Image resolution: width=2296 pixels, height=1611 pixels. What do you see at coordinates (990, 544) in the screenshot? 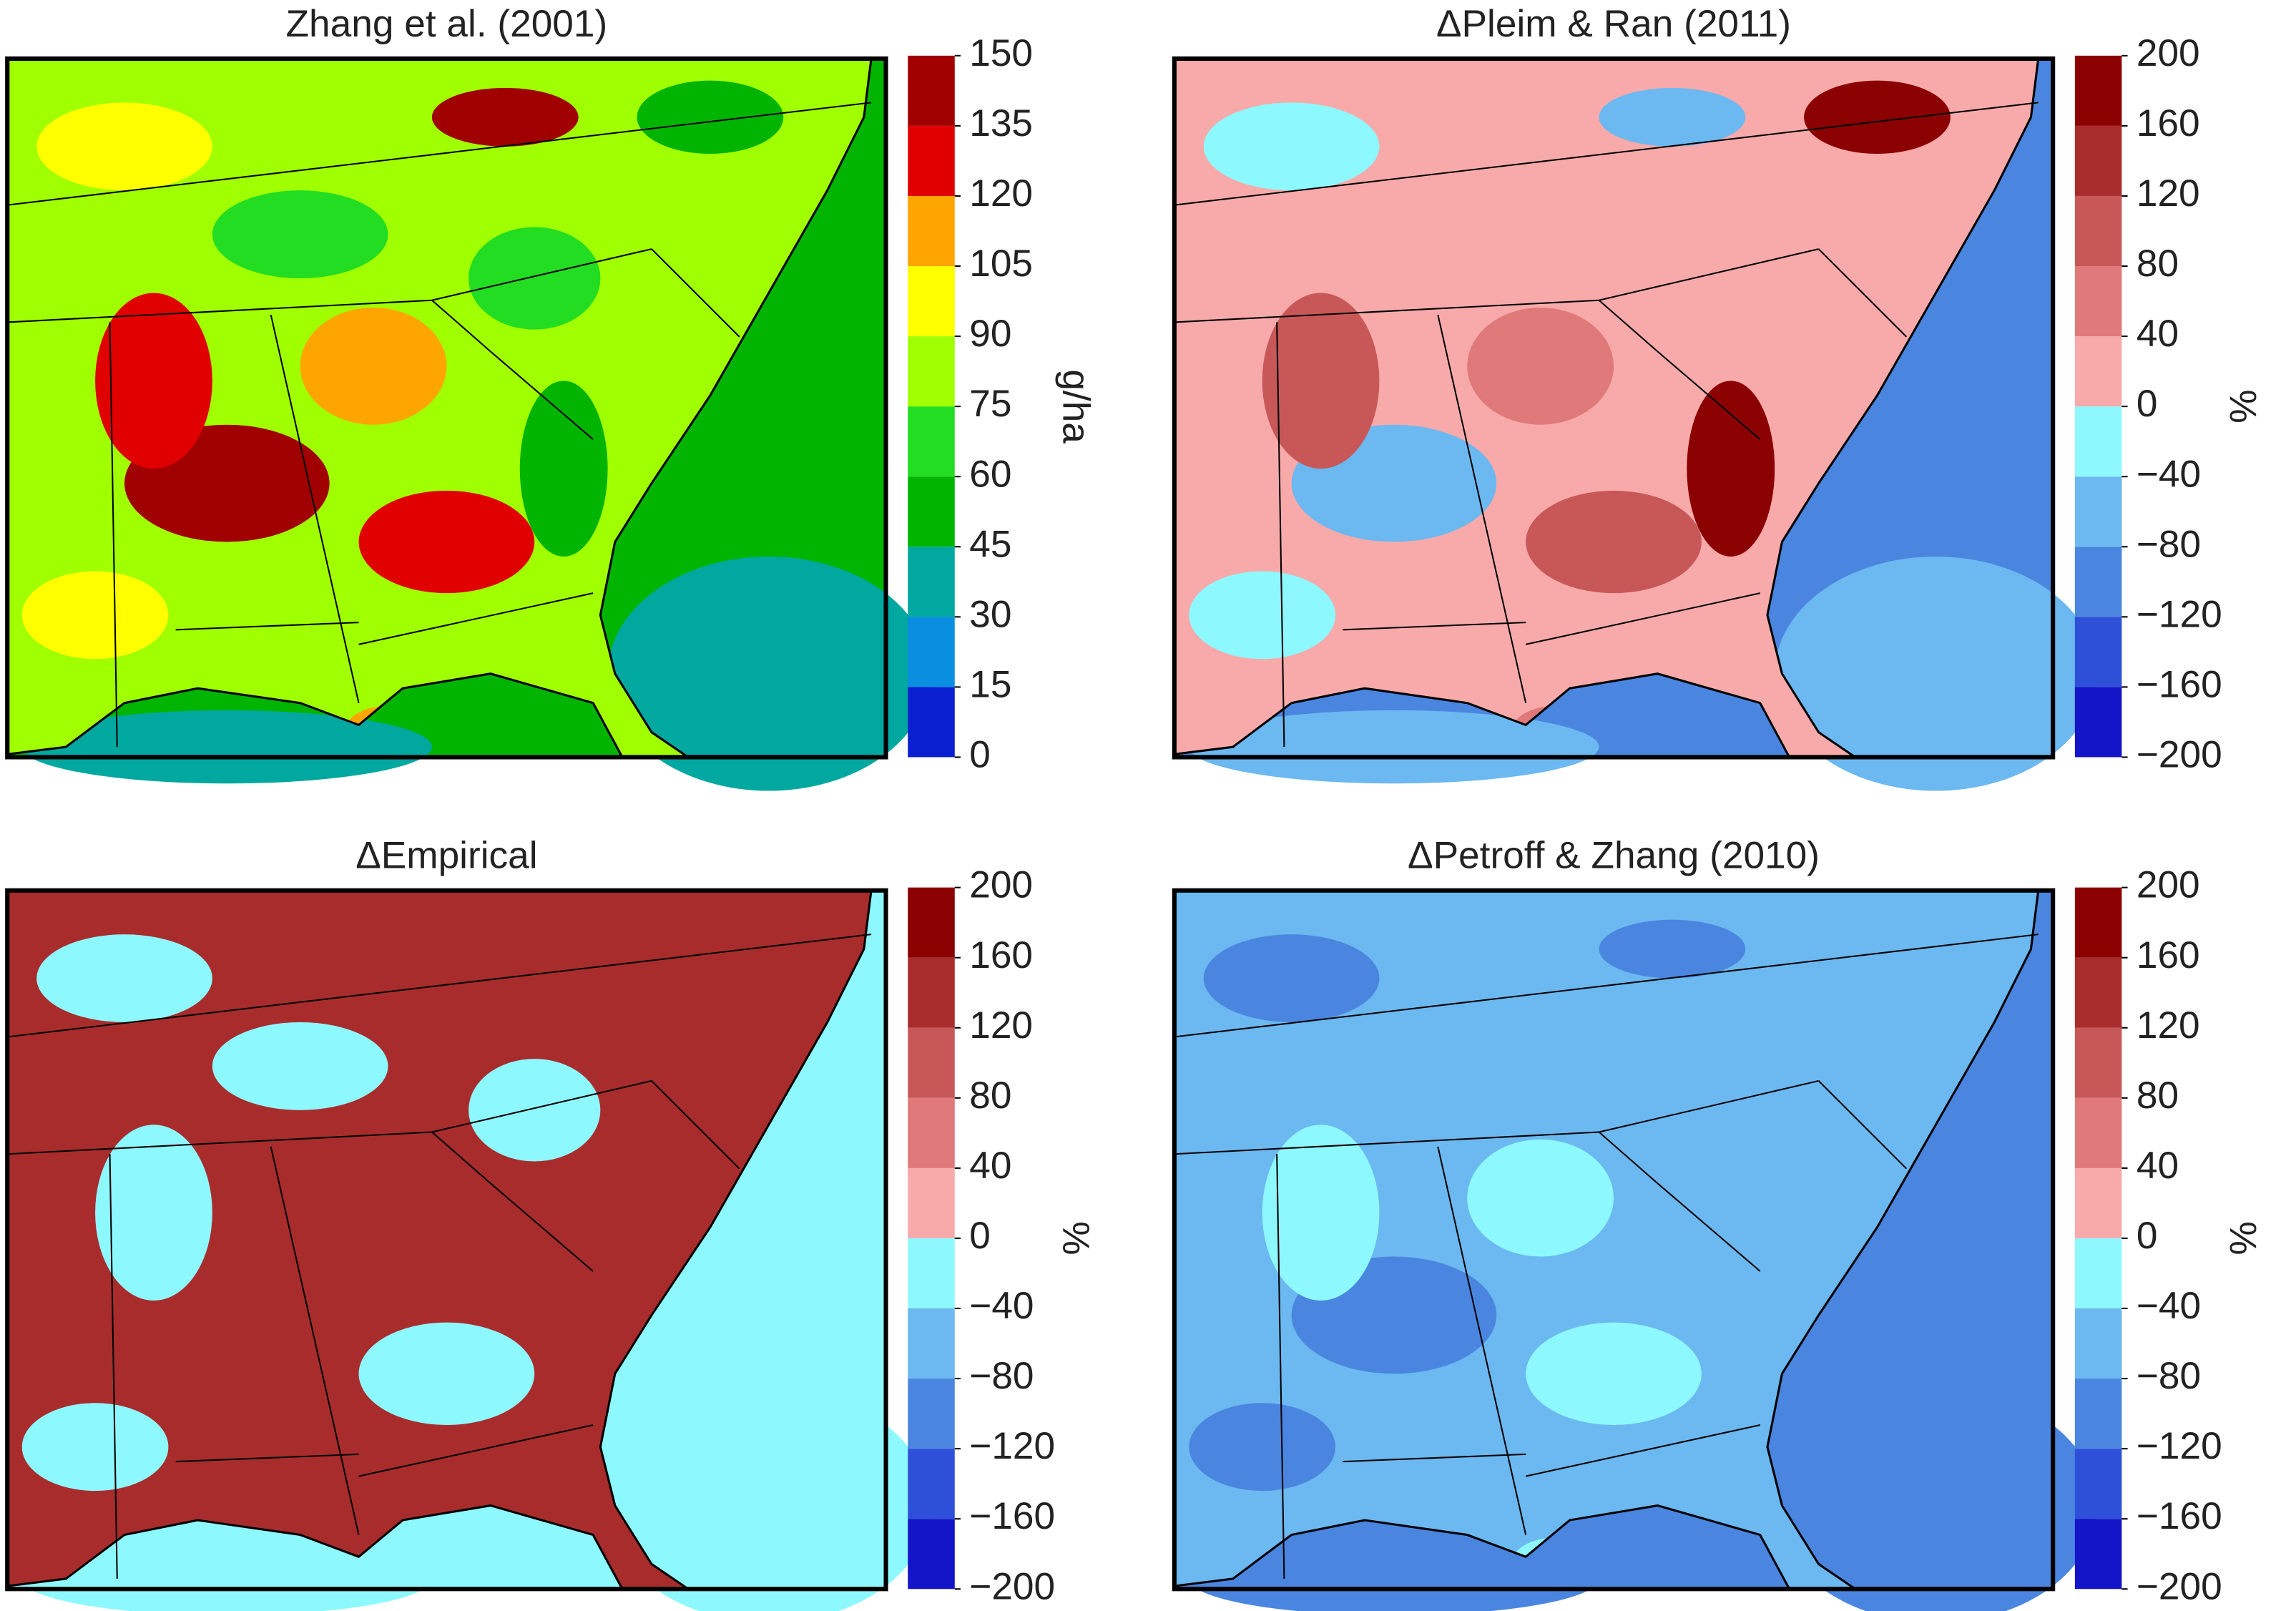
I see `colorbar-tick-label: 45` at bounding box center [990, 544].